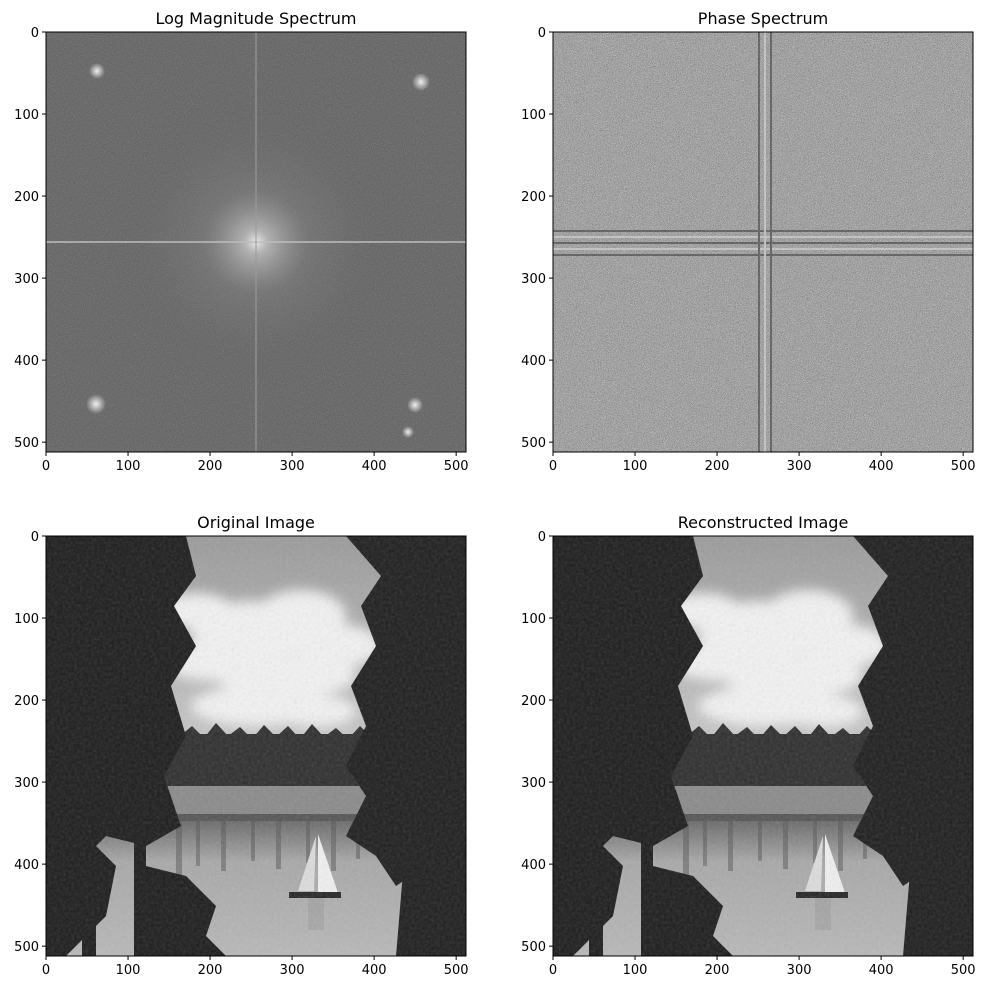  Describe the element at coordinates (763, 522) in the screenshot. I see `panel-title: Reconstructed Image` at that location.